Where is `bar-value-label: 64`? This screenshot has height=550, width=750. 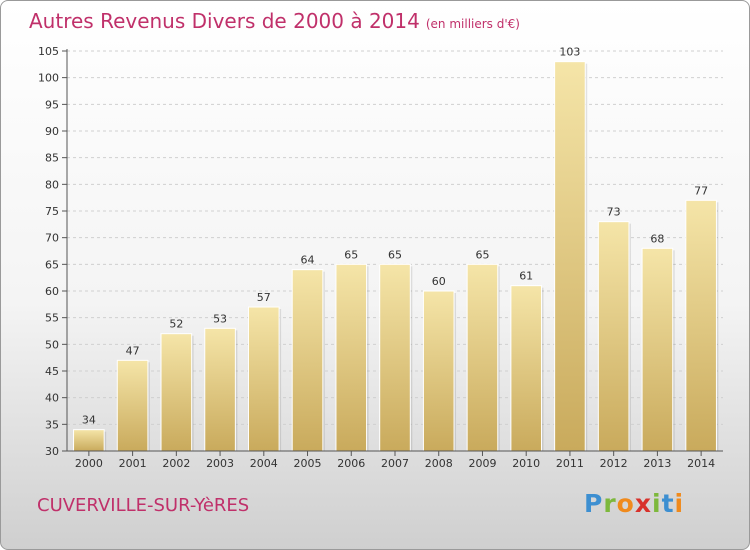 bar-value-label: 64 is located at coordinates (308, 260).